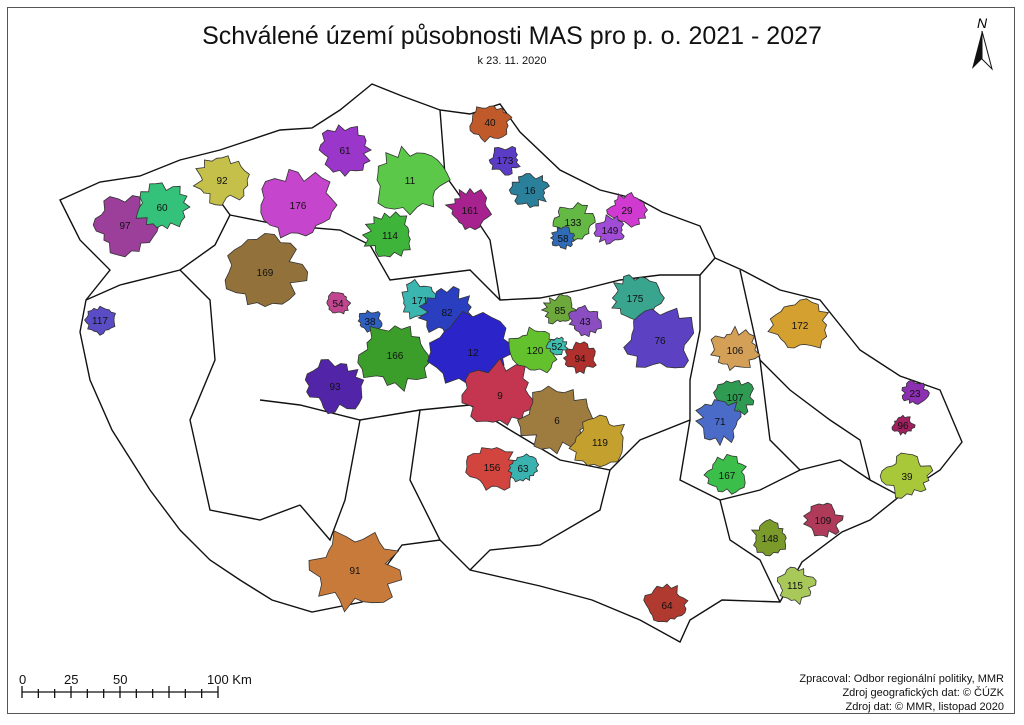  I want to click on mas-region-label: 120, so click(535, 351).